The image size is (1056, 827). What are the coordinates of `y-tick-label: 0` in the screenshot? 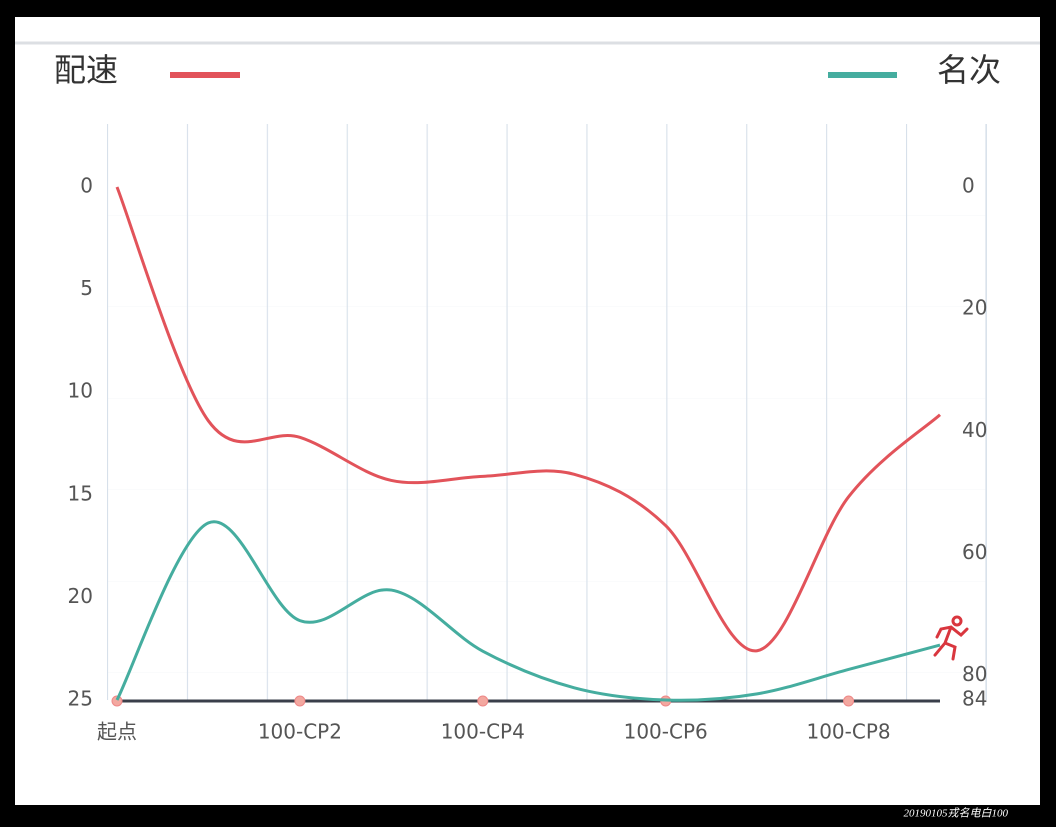 It's located at (86, 186).